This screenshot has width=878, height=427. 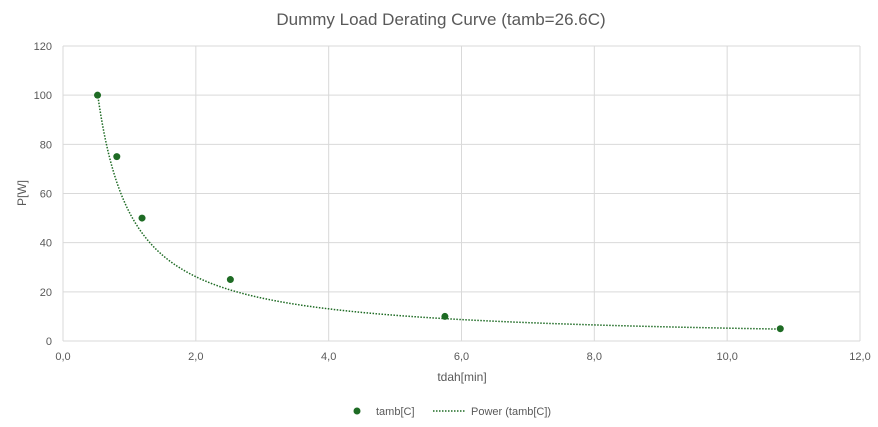 I want to click on y-tick-label: 20, so click(x=46, y=293).